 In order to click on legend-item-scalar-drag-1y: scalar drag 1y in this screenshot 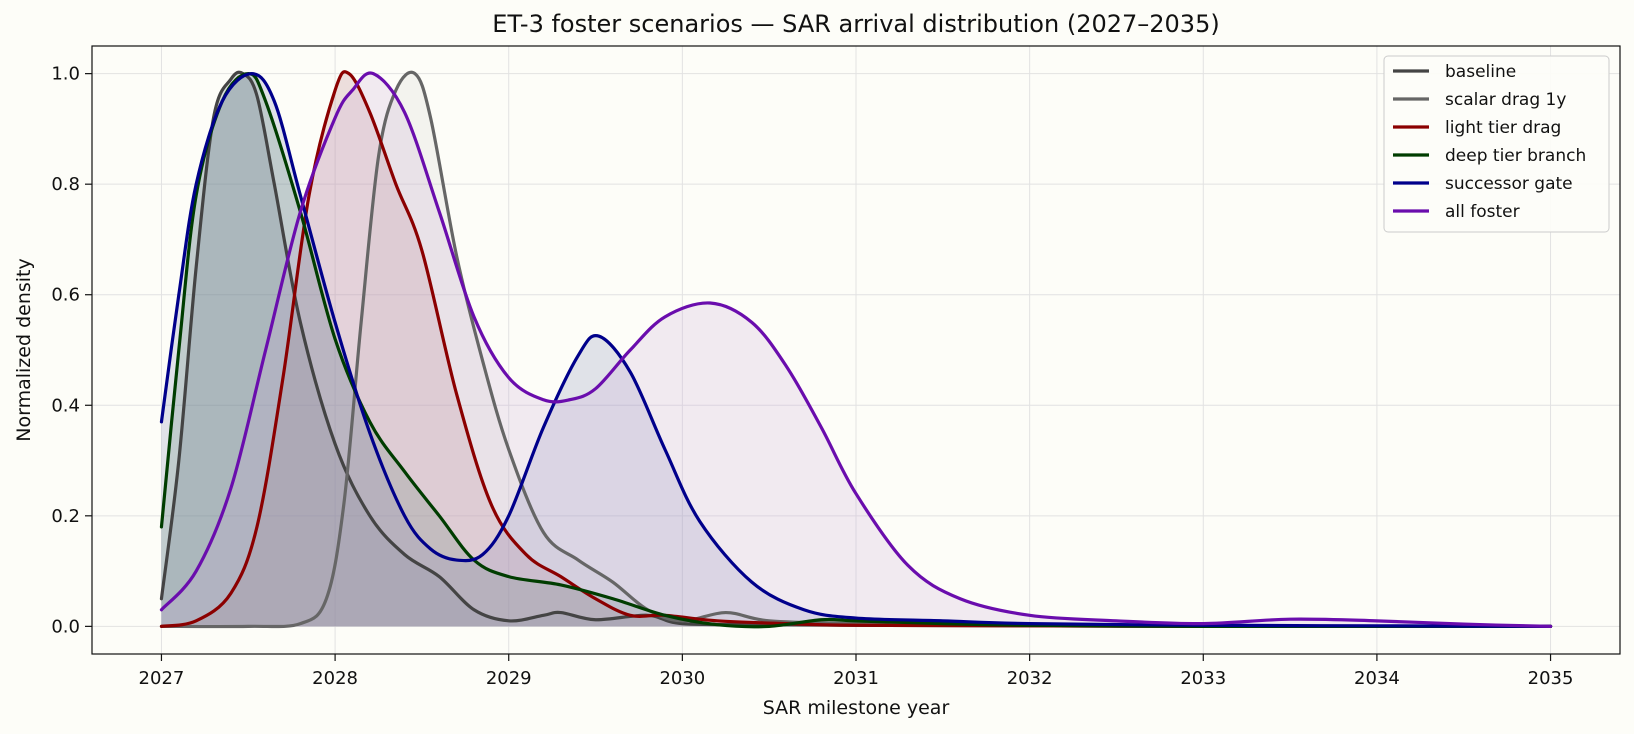, I will do `click(1479, 100)`.